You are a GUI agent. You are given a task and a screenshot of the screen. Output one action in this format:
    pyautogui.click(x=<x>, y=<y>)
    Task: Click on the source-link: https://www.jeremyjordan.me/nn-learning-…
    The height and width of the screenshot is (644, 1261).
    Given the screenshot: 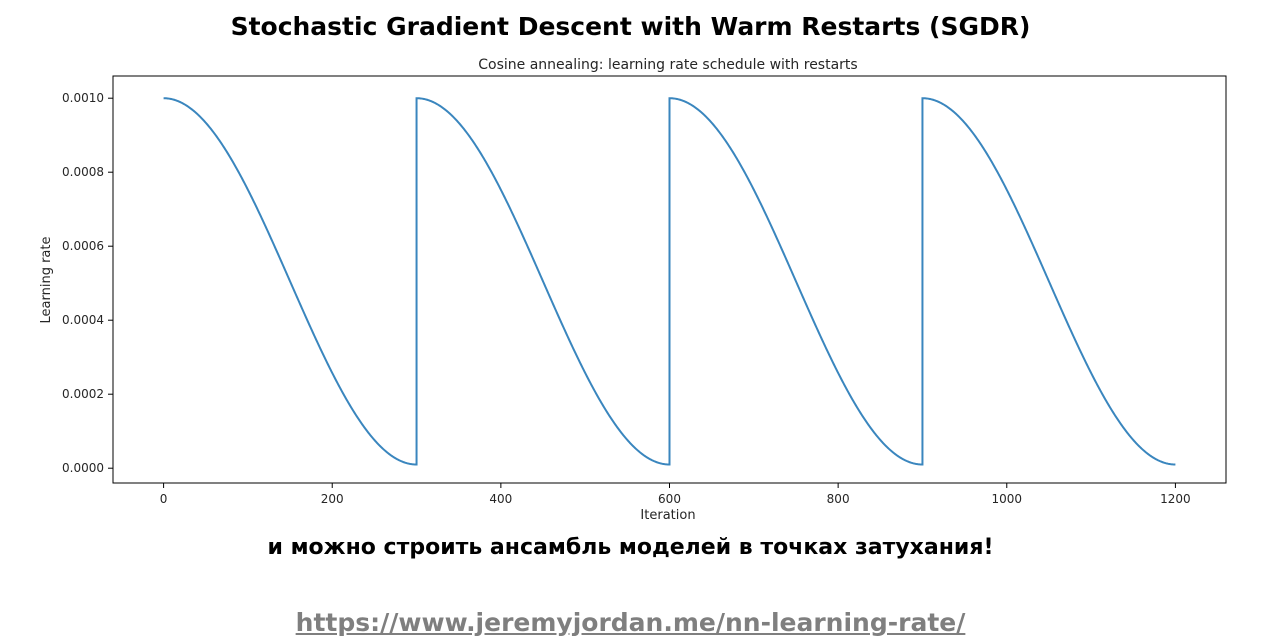 What is the action you would take?
    pyautogui.click(x=630, y=622)
    